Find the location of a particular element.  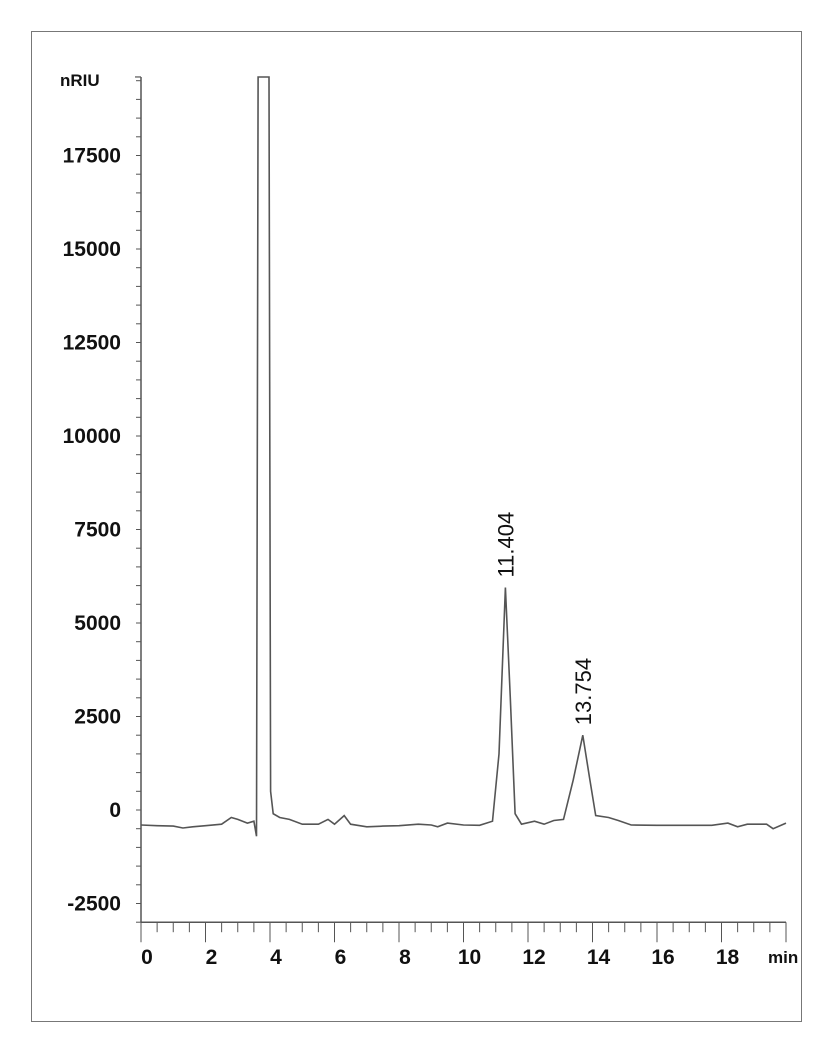

x-tick-label: 14 is located at coordinates (599, 957).